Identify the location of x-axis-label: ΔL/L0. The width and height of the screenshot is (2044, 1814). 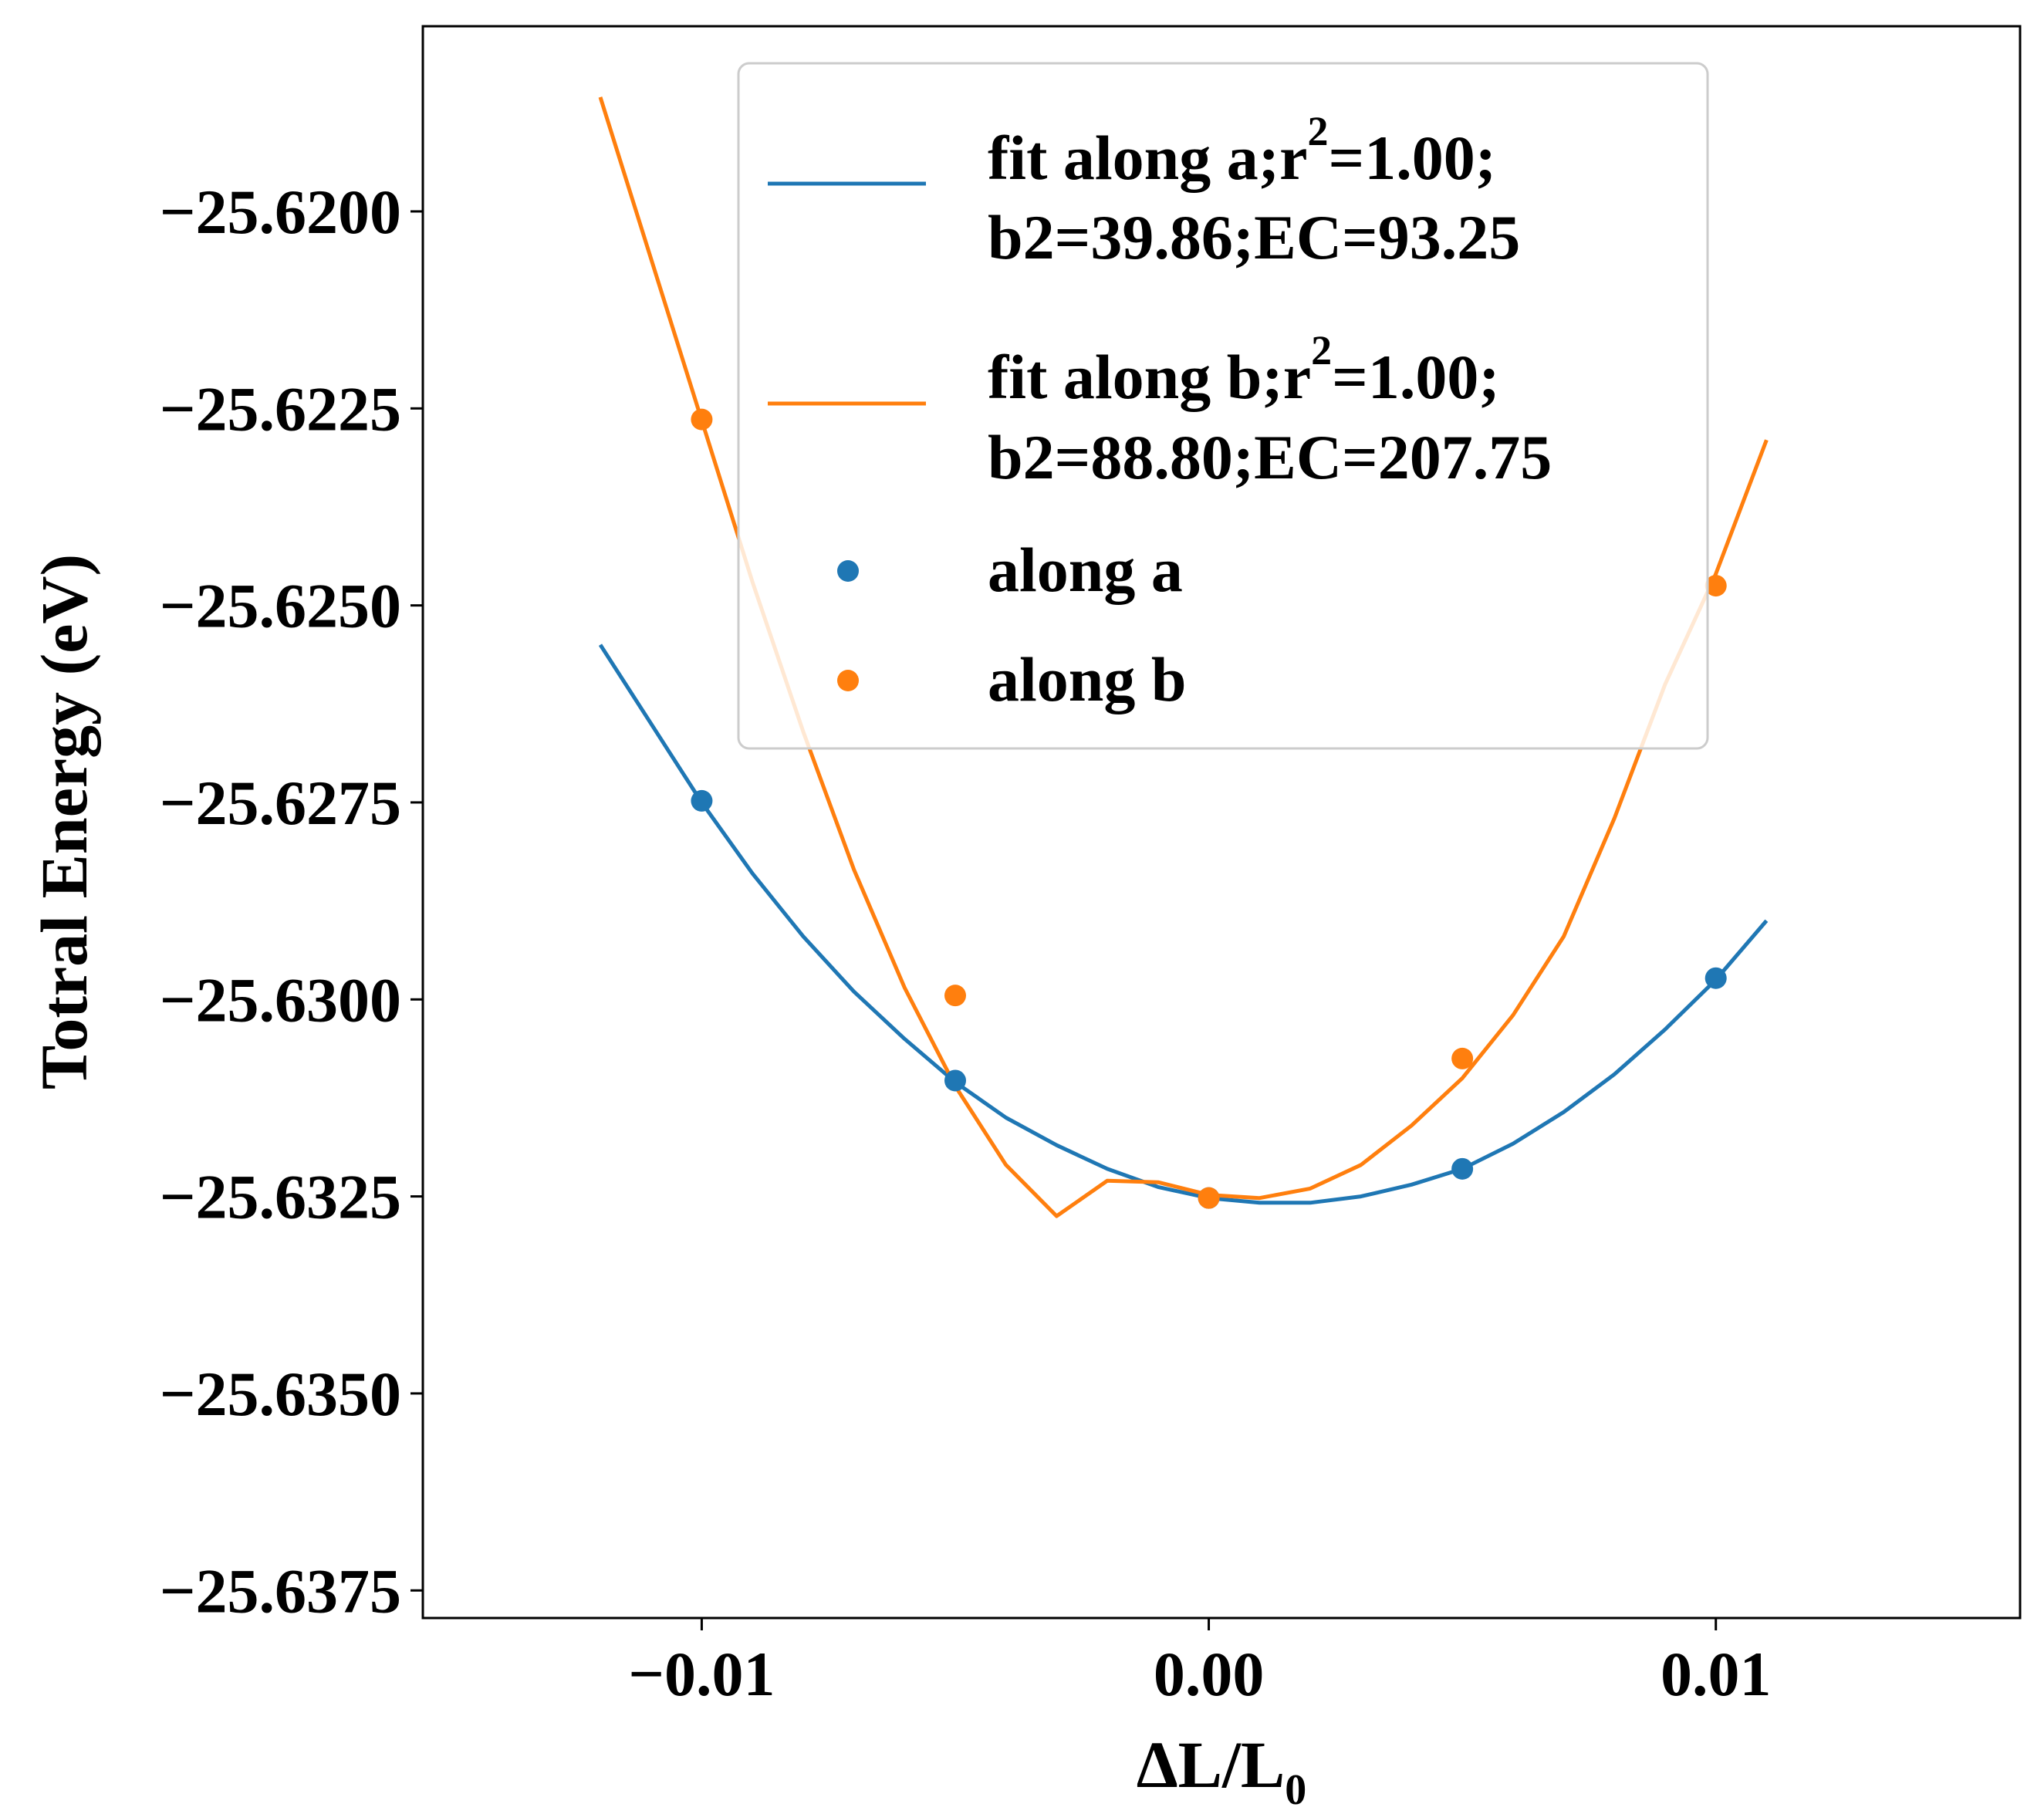
(1222, 1771).